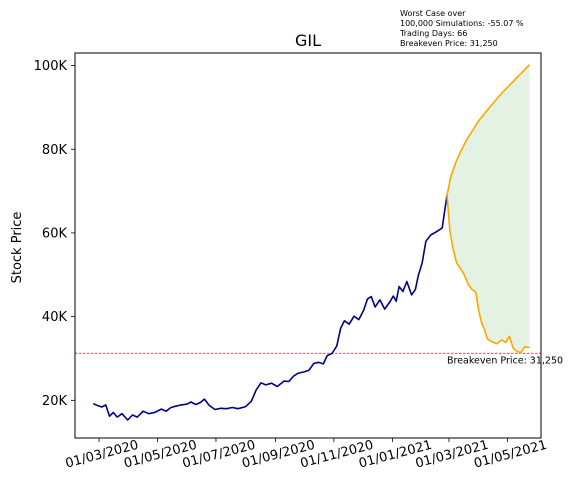 The height and width of the screenshot is (492, 575). I want to click on y-tick-label: 100K, so click(51, 66).